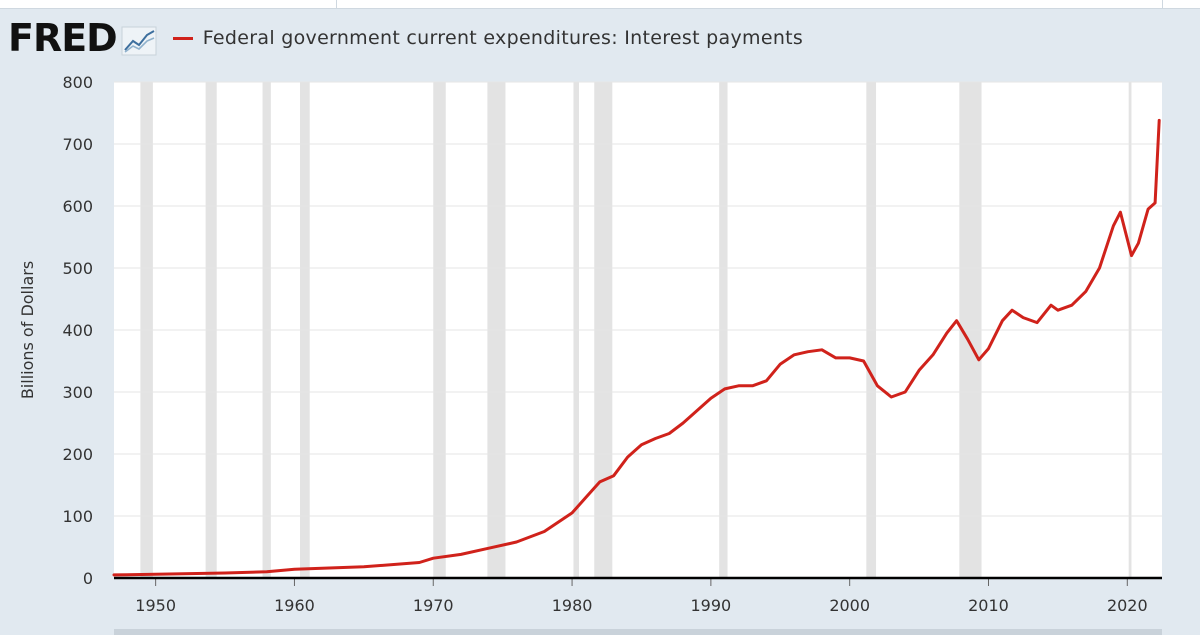 This screenshot has width=1200, height=635. Describe the element at coordinates (77, 206) in the screenshot. I see `y-tick-label: 600` at that location.